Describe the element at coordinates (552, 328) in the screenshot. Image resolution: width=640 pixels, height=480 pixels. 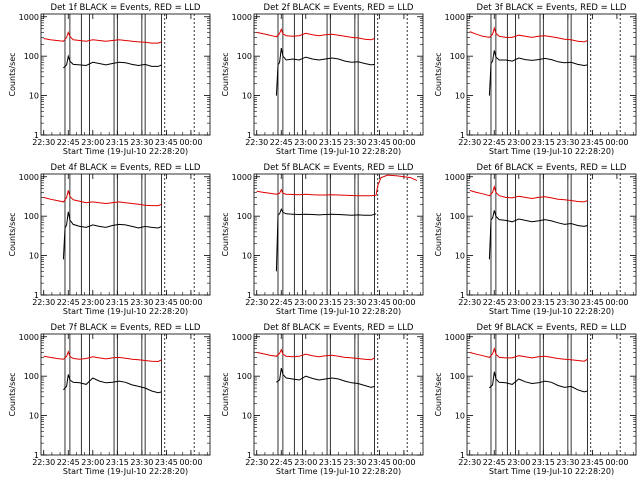
I see `panel-title: Det 9f BLACK = Events, RED = LLD` at that location.